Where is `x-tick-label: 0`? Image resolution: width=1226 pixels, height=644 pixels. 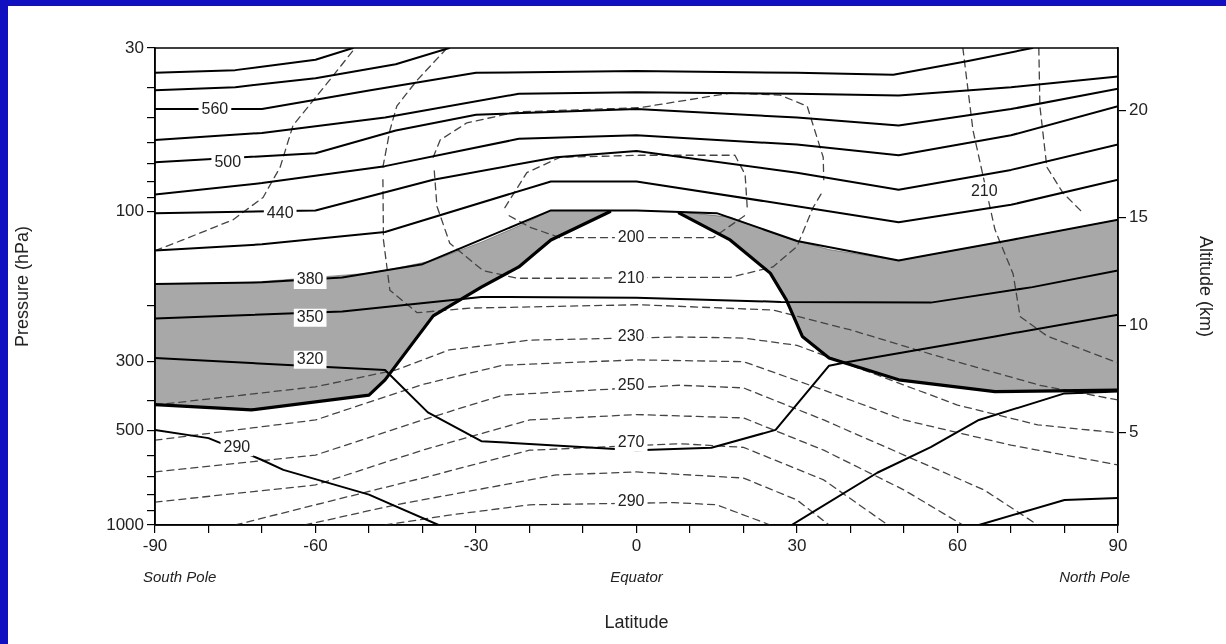
x-tick-label: 0 is located at coordinates (636, 545).